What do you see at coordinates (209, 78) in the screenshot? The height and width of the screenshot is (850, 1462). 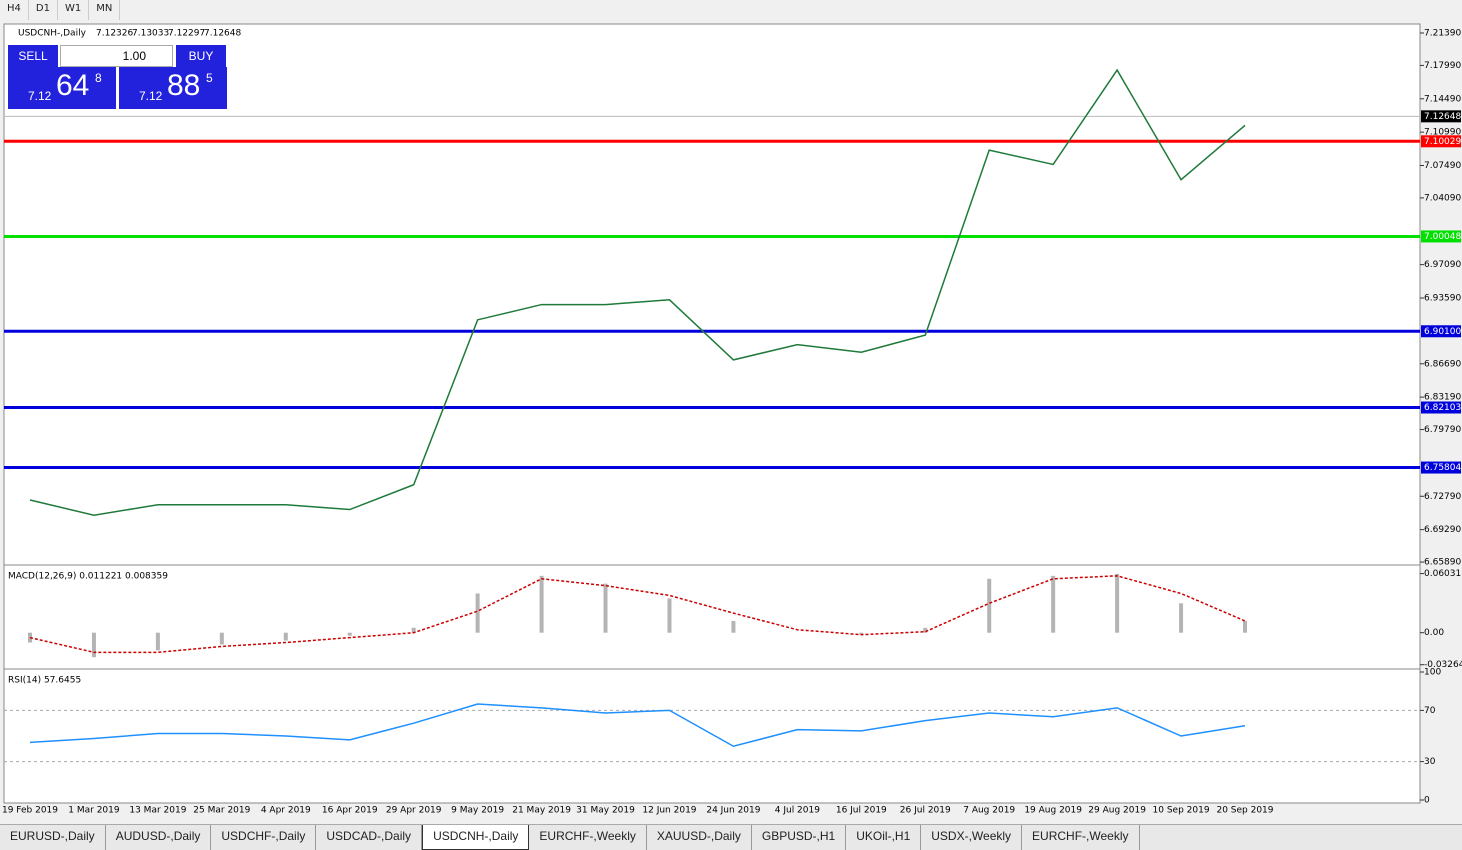 I see `price-small: 5` at bounding box center [209, 78].